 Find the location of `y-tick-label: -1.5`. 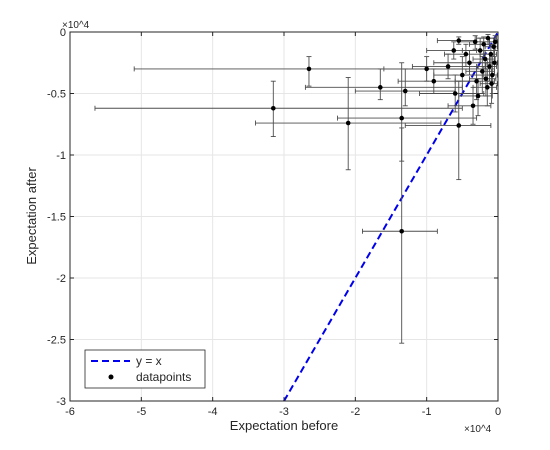

y-tick-label: -1.5 is located at coordinates (56, 218).